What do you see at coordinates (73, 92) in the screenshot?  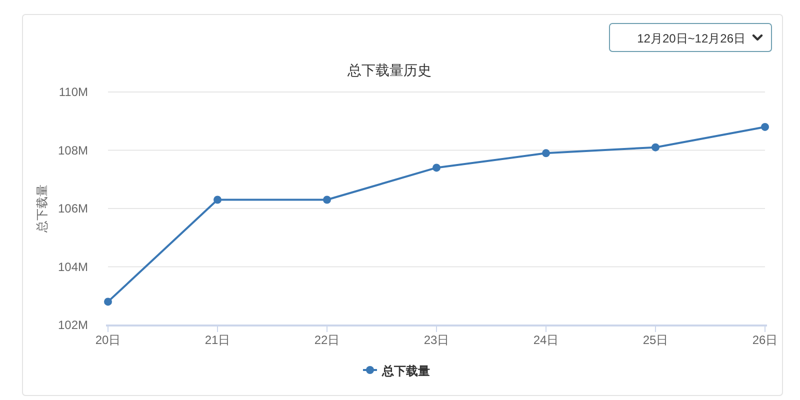 I see `y-tick-label: 110M` at bounding box center [73, 92].